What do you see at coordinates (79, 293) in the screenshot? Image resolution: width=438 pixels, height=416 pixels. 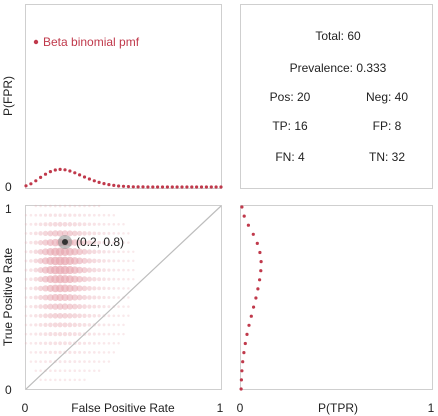 I see `roc-density-cloud` at bounding box center [79, 293].